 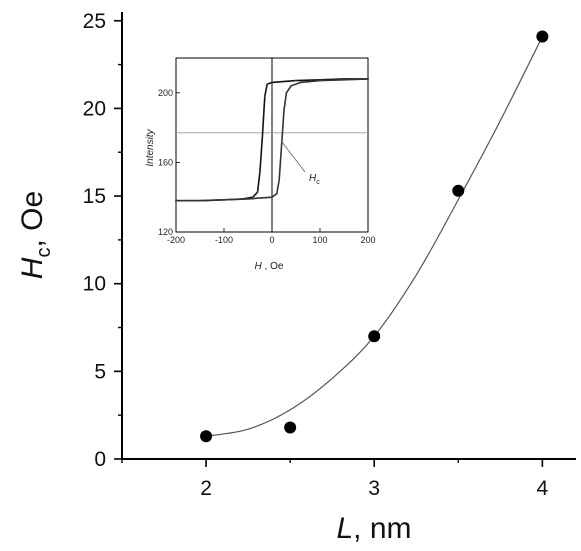 I want to click on y-axis-title: Hc, Oe, so click(x=35, y=235).